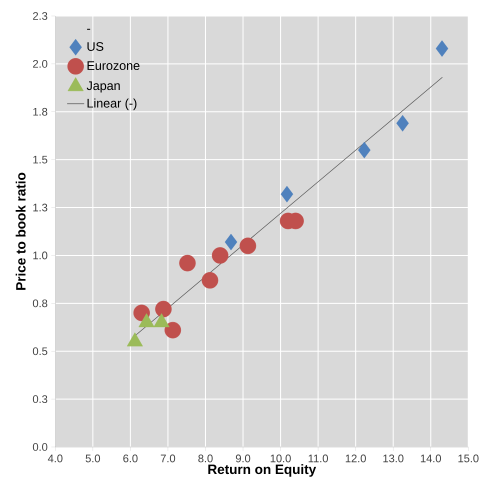 This screenshot has height=486, width=480. I want to click on x-tick-label: 6.0, so click(130, 458).